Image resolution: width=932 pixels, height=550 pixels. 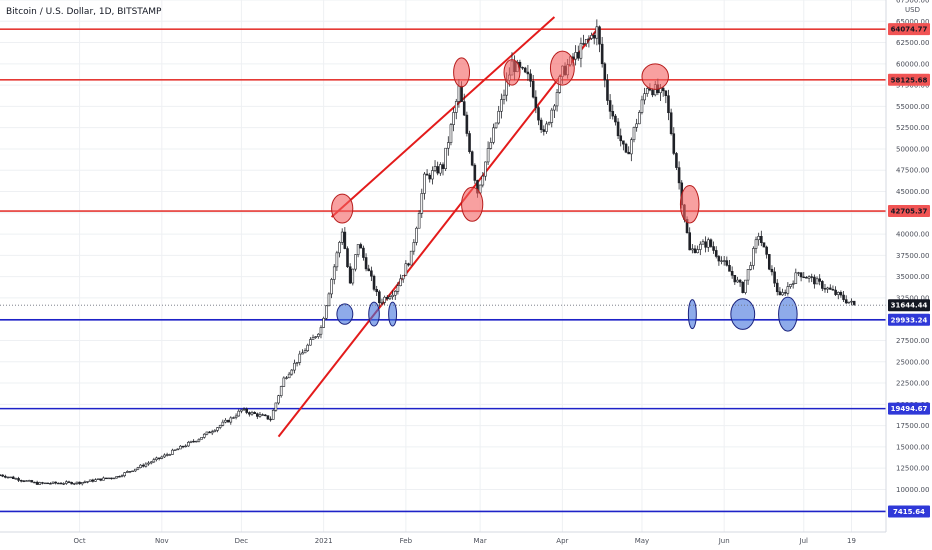 What do you see at coordinates (804, 541) in the screenshot?
I see `time-tick-label: Jul` at bounding box center [804, 541].